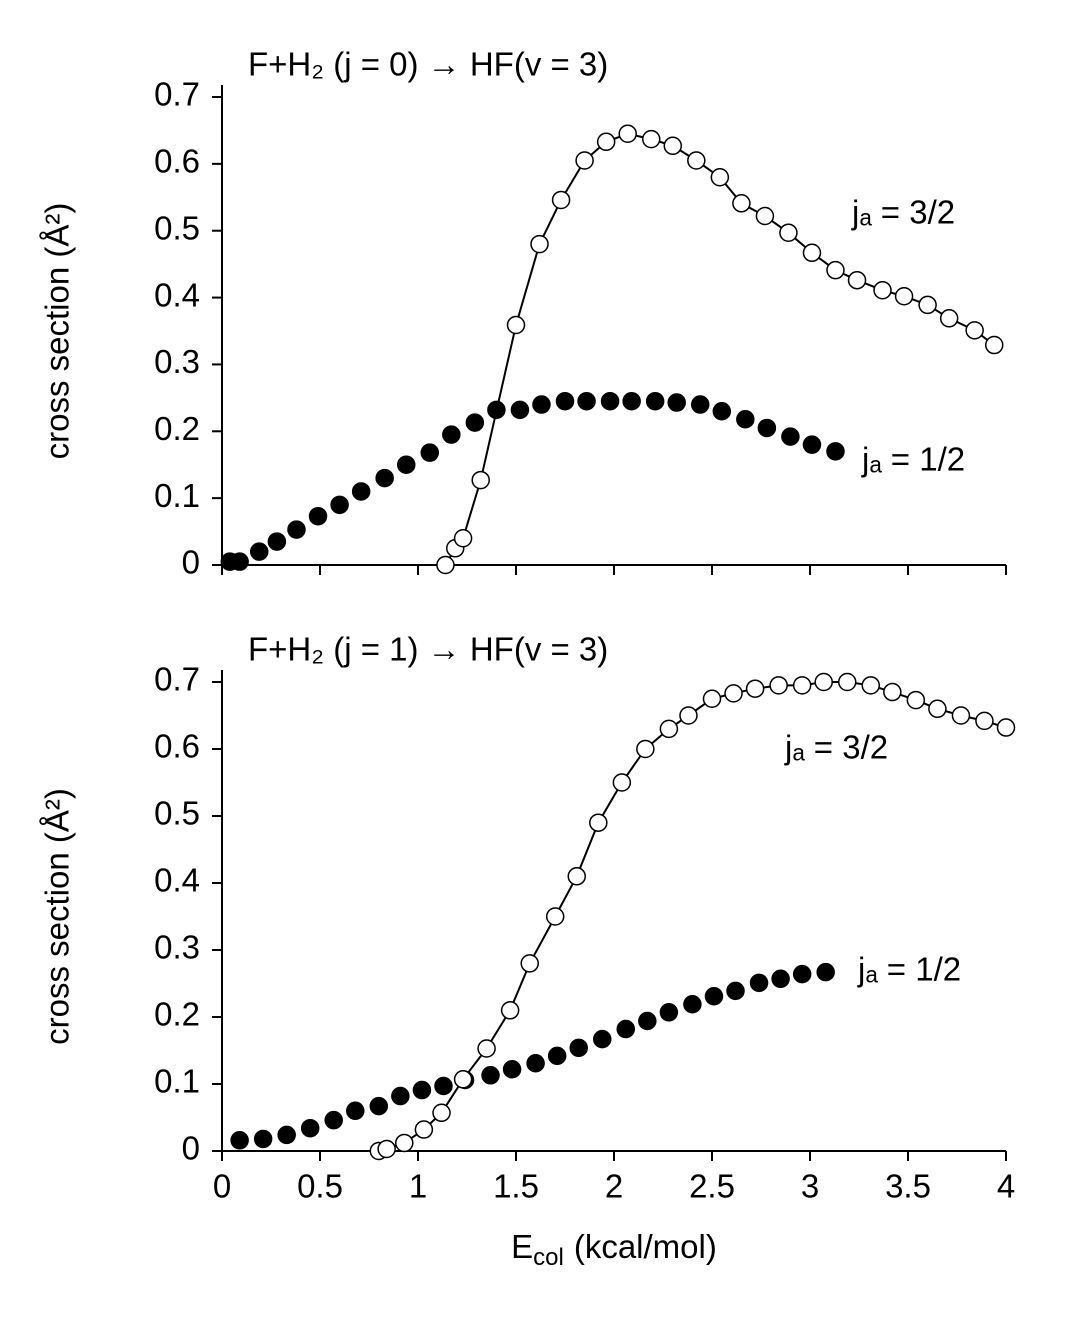  Describe the element at coordinates (645, 1246) in the screenshot. I see `x-label-unit: (kcal/mol)` at that location.